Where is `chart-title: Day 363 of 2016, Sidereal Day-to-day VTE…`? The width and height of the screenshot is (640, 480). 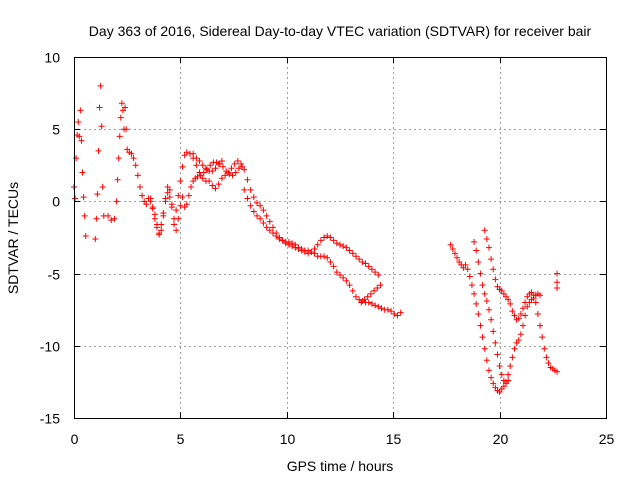 chart-title: Day 363 of 2016, Sidereal Day-to-day VTE… is located at coordinates (340, 31).